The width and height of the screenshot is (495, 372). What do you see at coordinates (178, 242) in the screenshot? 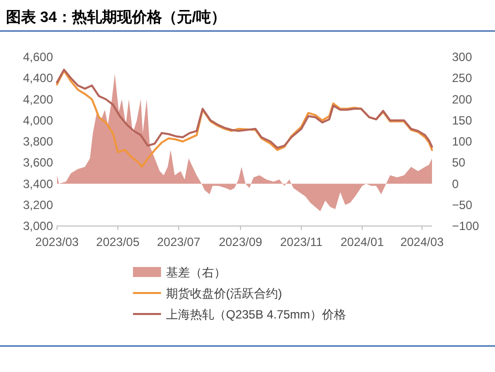
I see `x-tick-label: 2023/07` at bounding box center [178, 242].